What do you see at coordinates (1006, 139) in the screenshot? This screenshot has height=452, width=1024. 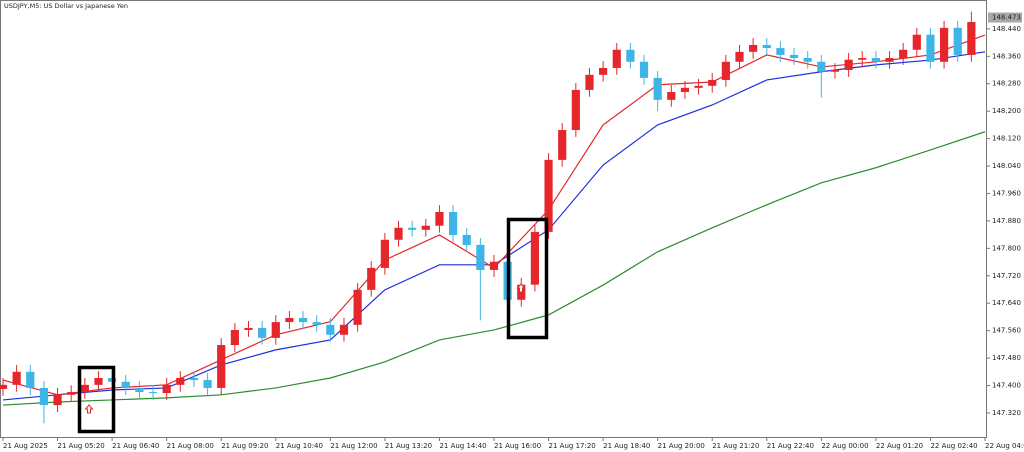 I see `y-tick-label: 148.120` at bounding box center [1006, 139].